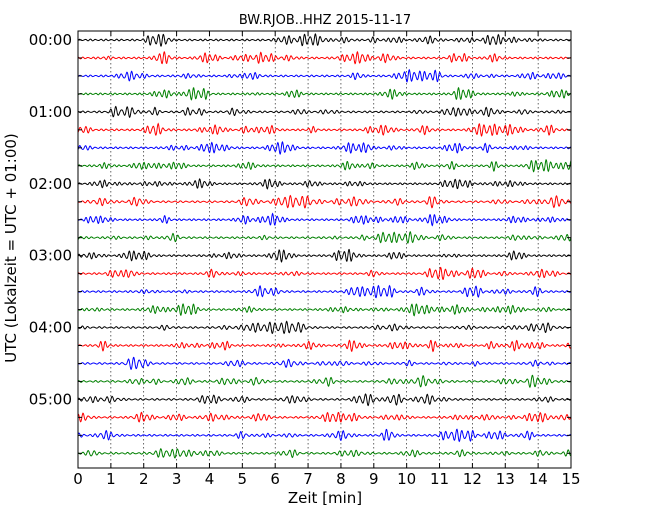 Image resolution: width=650 pixels, height=520 pixels. I want to click on x-tick-label: 0, so click(78, 479).